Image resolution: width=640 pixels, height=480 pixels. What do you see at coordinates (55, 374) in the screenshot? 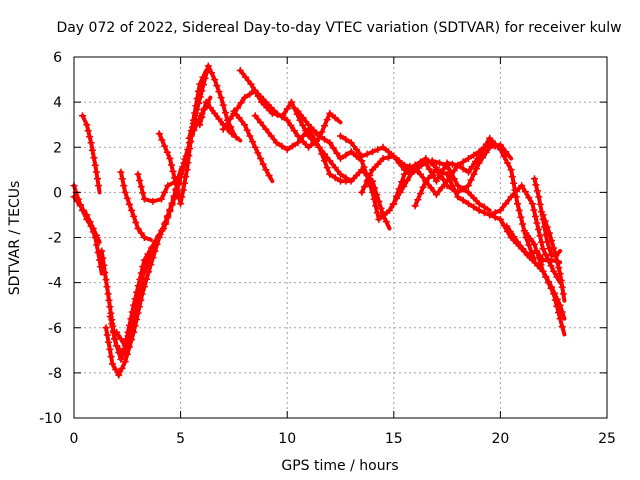
I see `y-tick-label: -8` at bounding box center [55, 374].